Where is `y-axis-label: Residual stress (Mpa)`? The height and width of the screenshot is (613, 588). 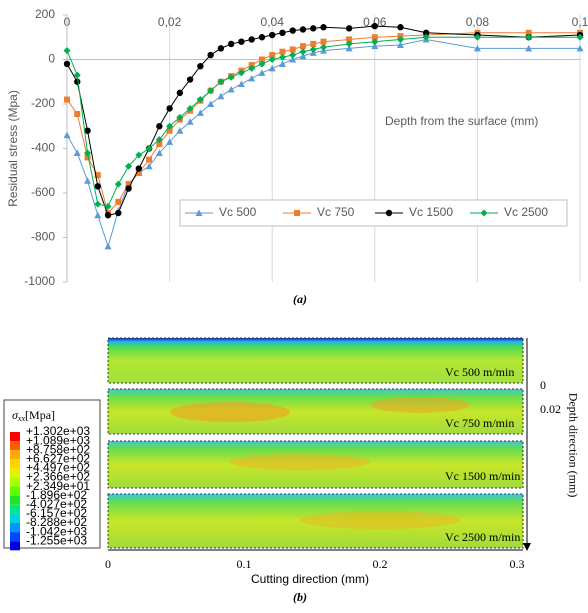 y-axis-label: Residual stress (Mpa) is located at coordinates (13, 148).